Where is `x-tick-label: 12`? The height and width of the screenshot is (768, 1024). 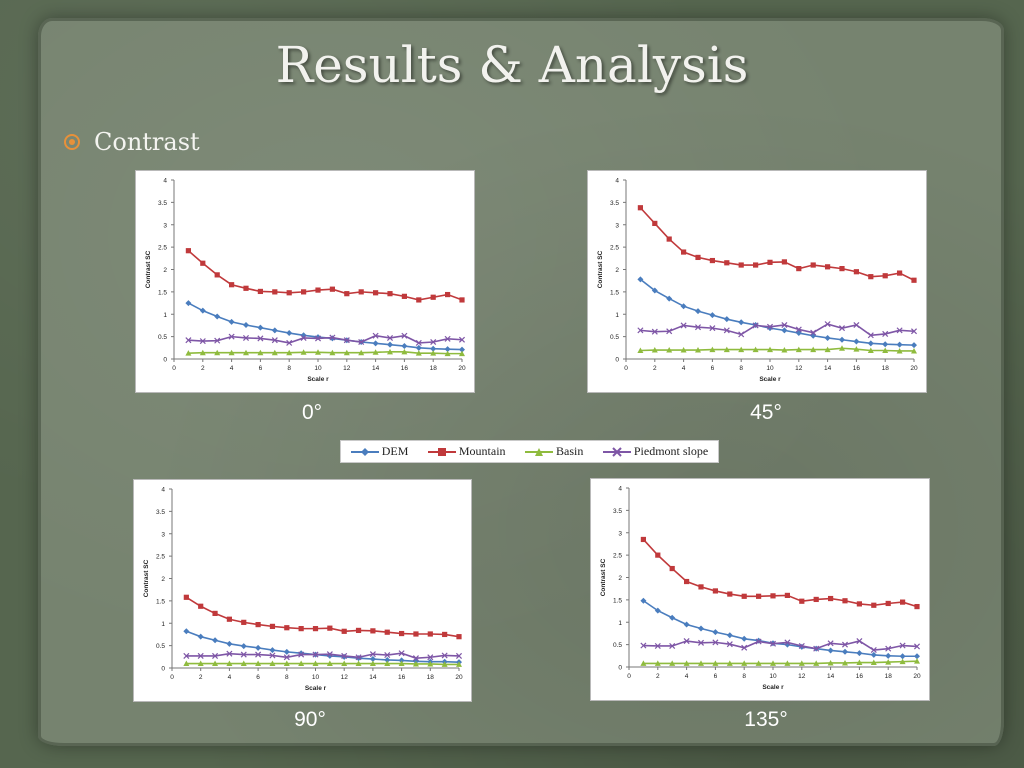
x-tick-label: 12 is located at coordinates (802, 676).